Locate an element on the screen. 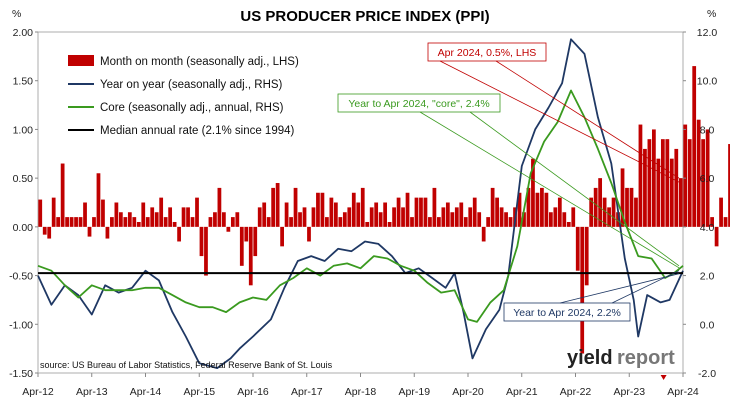  right-unit-label: % is located at coordinates (711, 14).